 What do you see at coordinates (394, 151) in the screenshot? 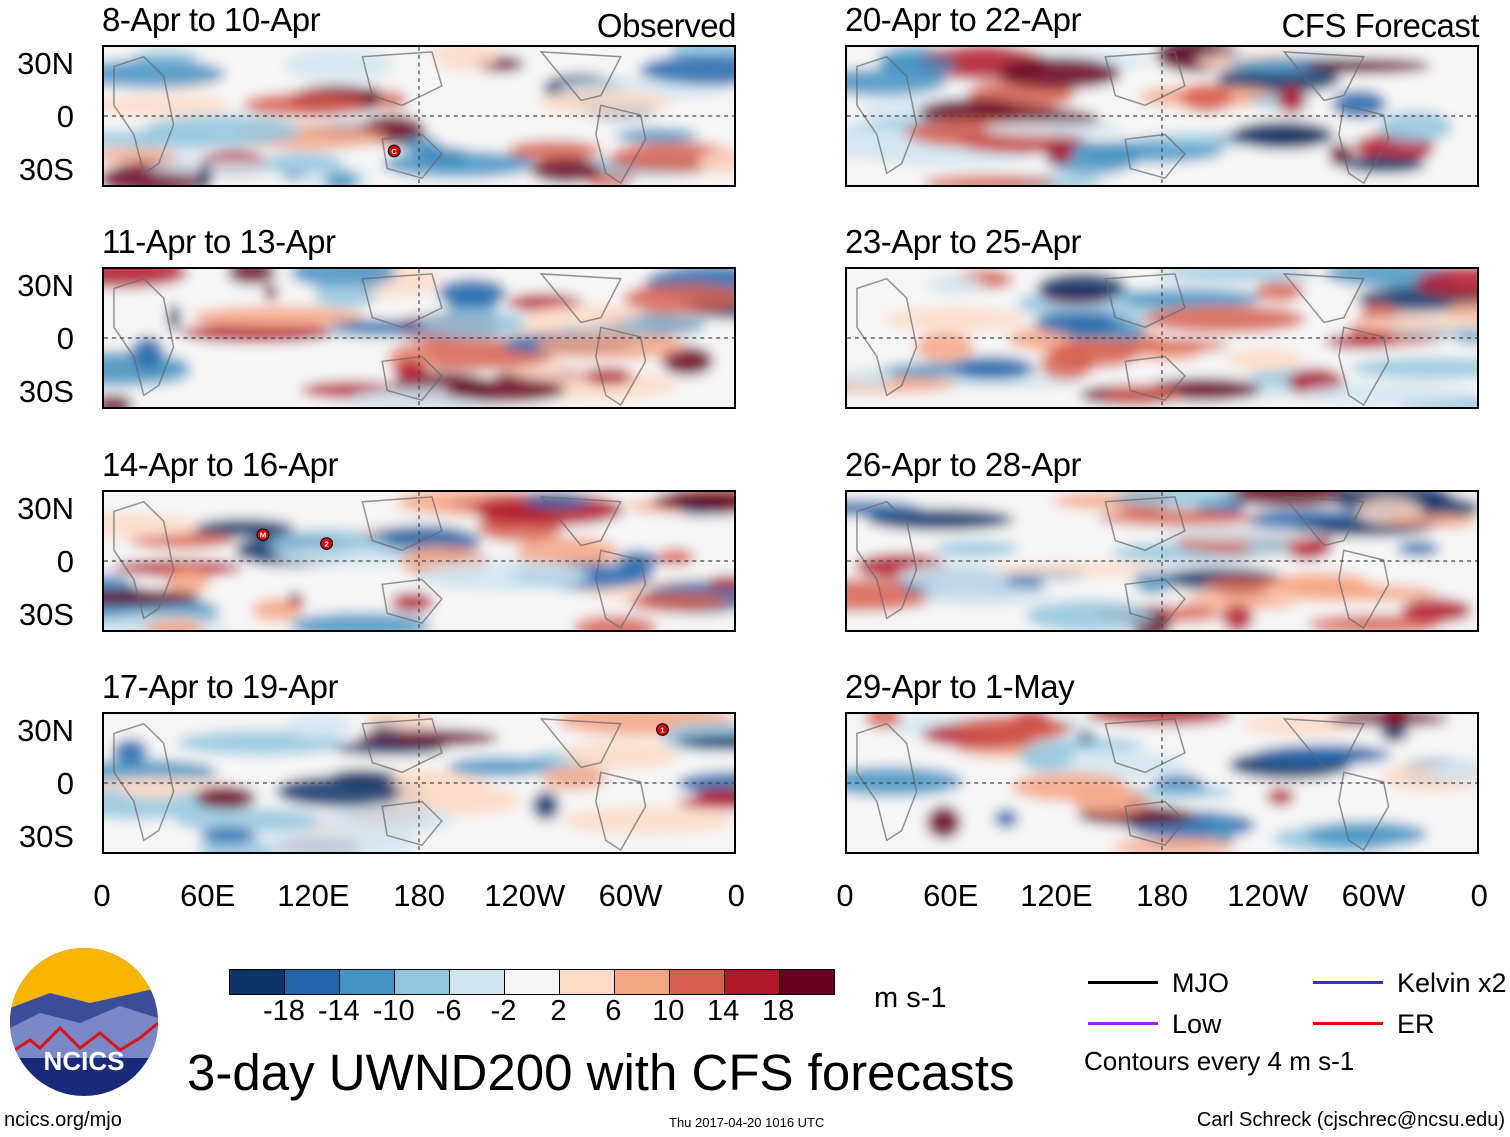
I see `svg-text: C` at bounding box center [394, 151].